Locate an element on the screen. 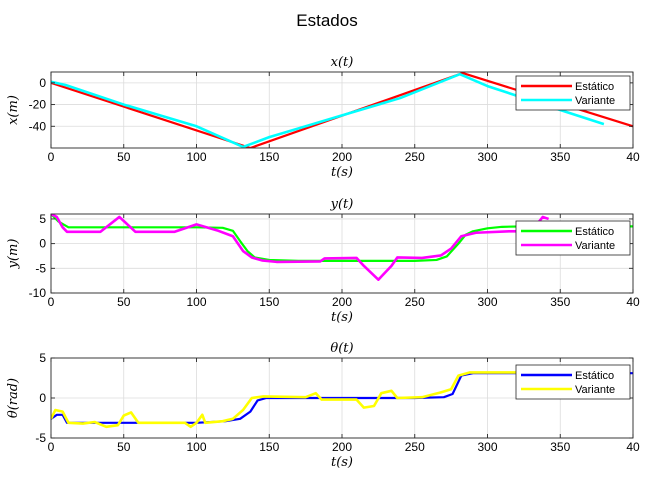 Image resolution: width=649 pixels, height=481 pixels. y-tick-label: -10 is located at coordinates (38, 293).